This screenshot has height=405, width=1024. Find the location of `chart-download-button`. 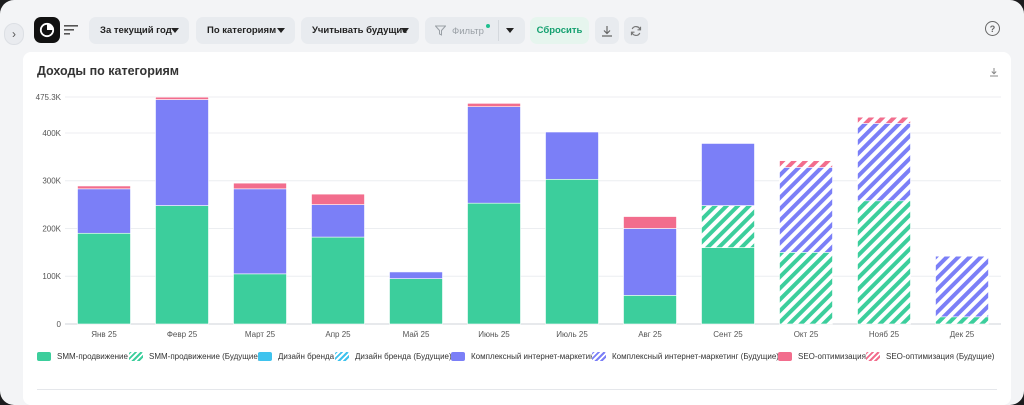

chart-download-button is located at coordinates (994, 73).